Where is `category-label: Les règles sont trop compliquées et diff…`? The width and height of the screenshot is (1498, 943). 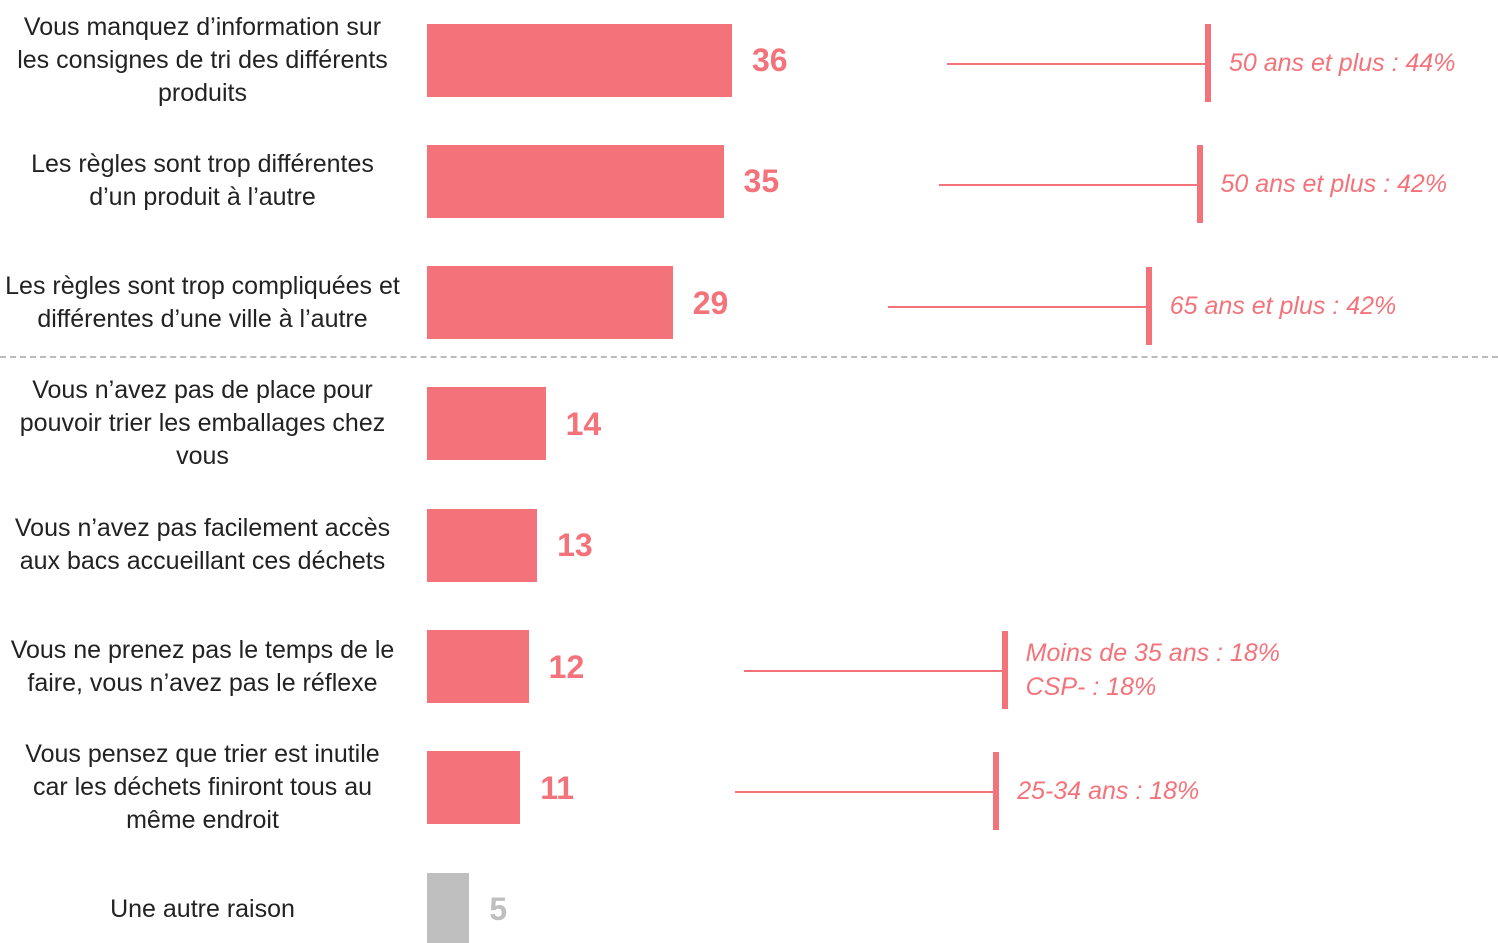
category-label: Les règles sont trop compliquées et diff… is located at coordinates (202, 302).